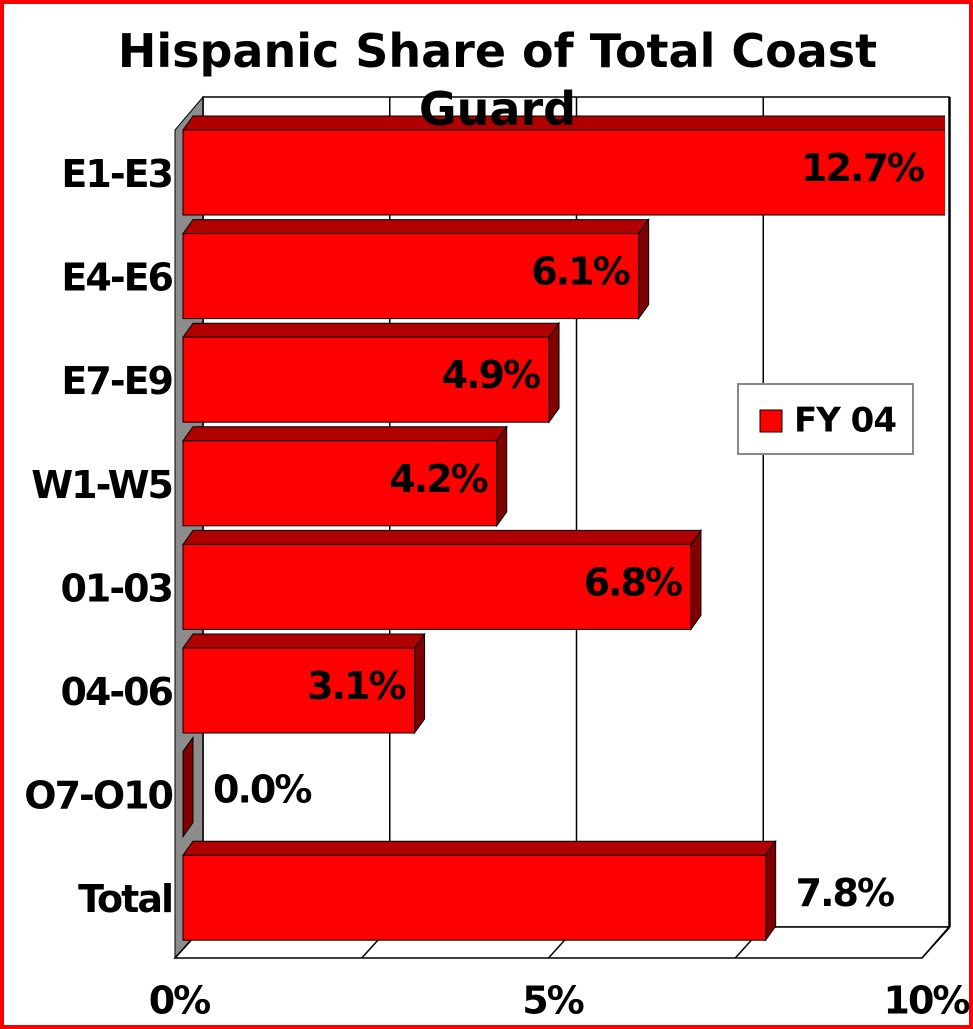 Image resolution: width=973 pixels, height=1029 pixels. What do you see at coordinates (262, 790) in the screenshot?
I see `value-label: 0.0%` at bounding box center [262, 790].